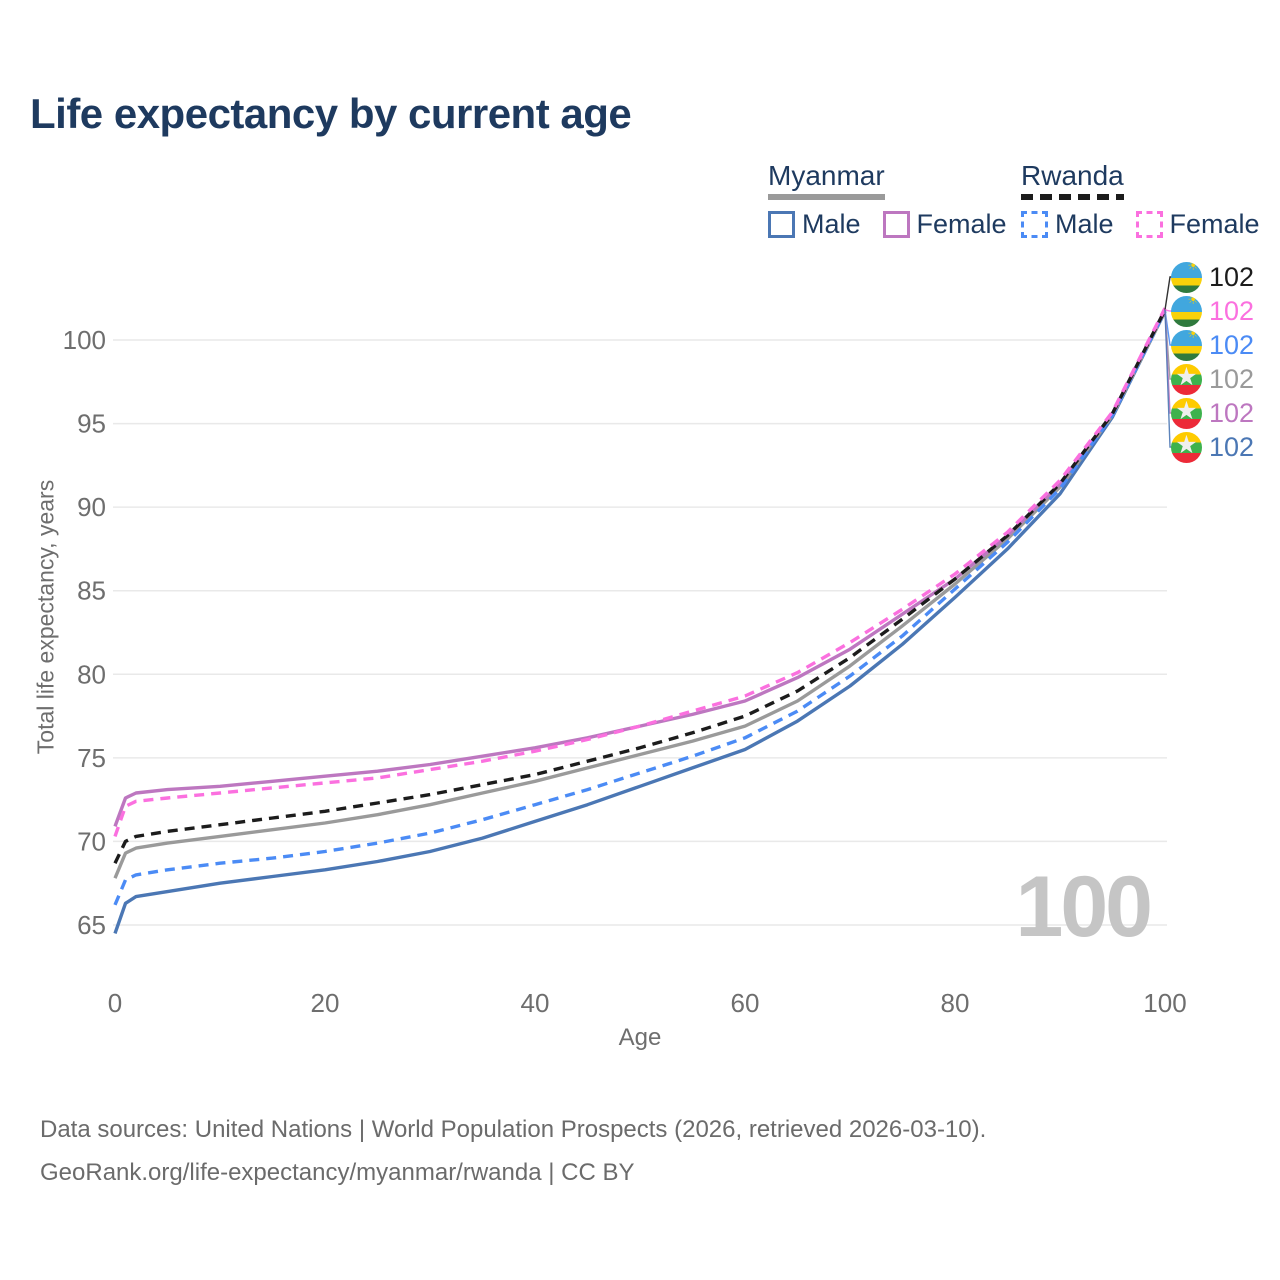  I want to click on end-label-rwanda-total: ☀ 102, so click(1212, 277).